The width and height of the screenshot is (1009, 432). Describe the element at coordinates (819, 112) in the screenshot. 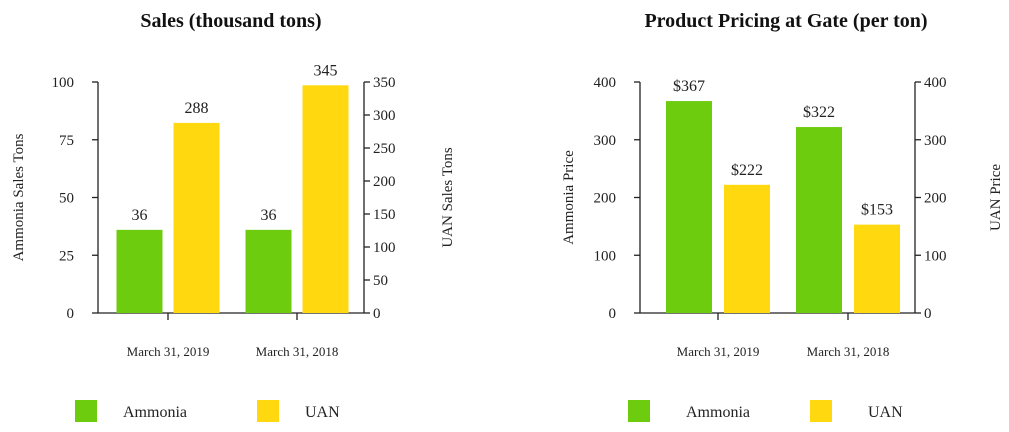

I see `data-label: $322` at that location.